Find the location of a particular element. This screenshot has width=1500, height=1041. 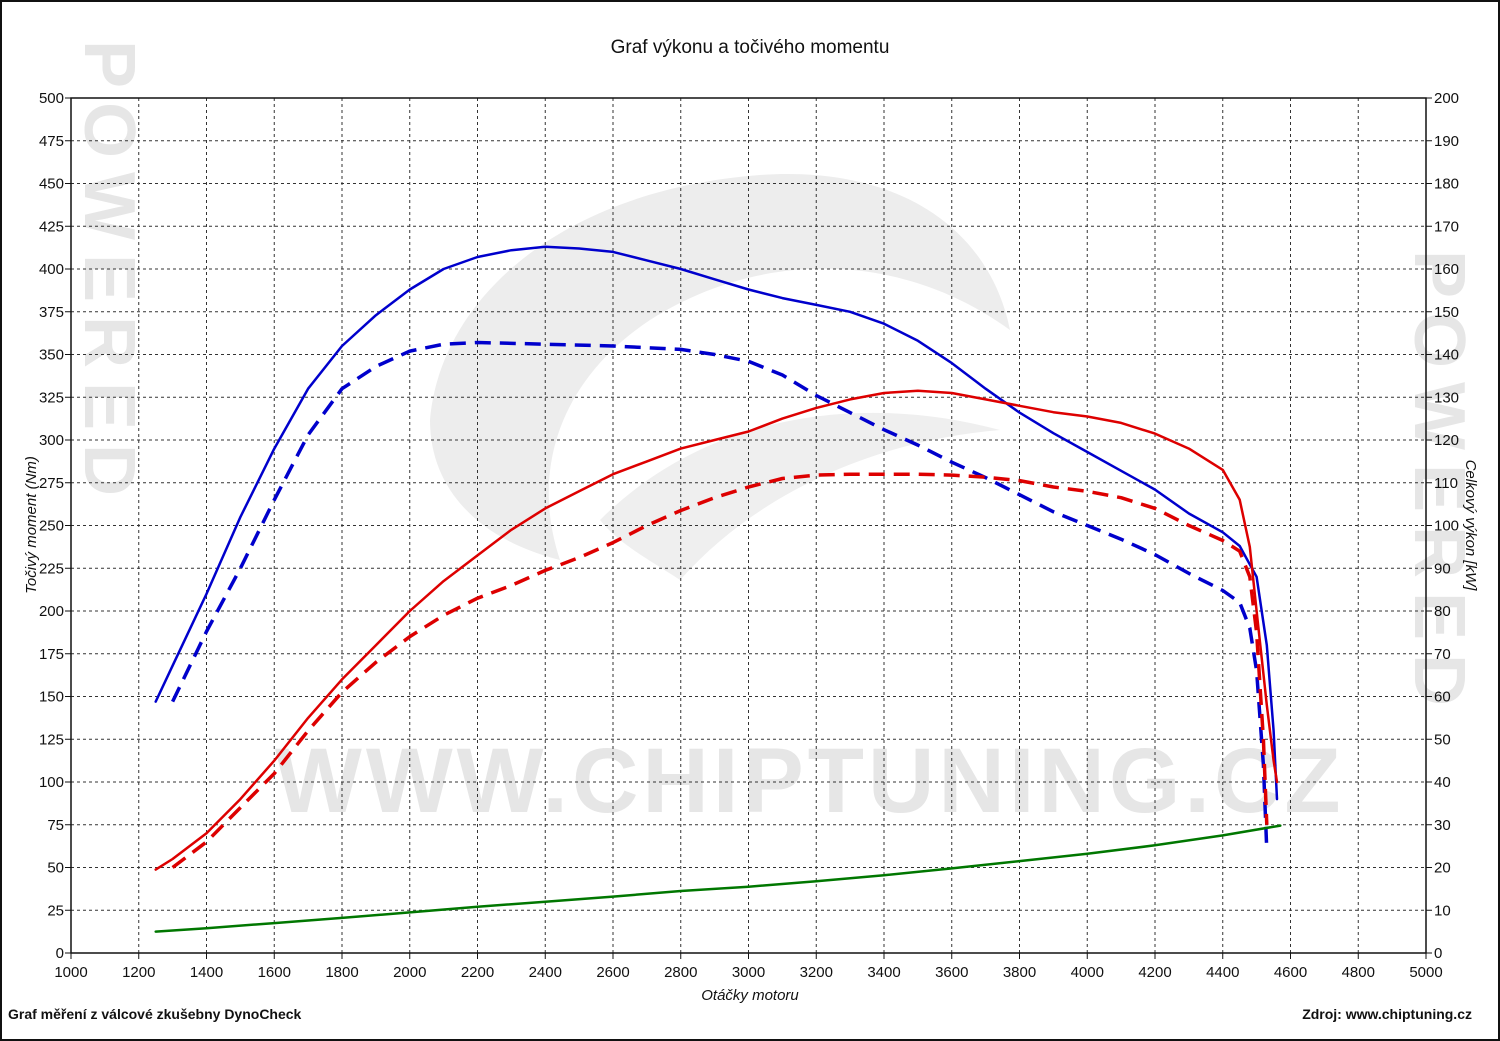

right-axis-label: Celkový výkon [kW] is located at coordinates (1470, 526).